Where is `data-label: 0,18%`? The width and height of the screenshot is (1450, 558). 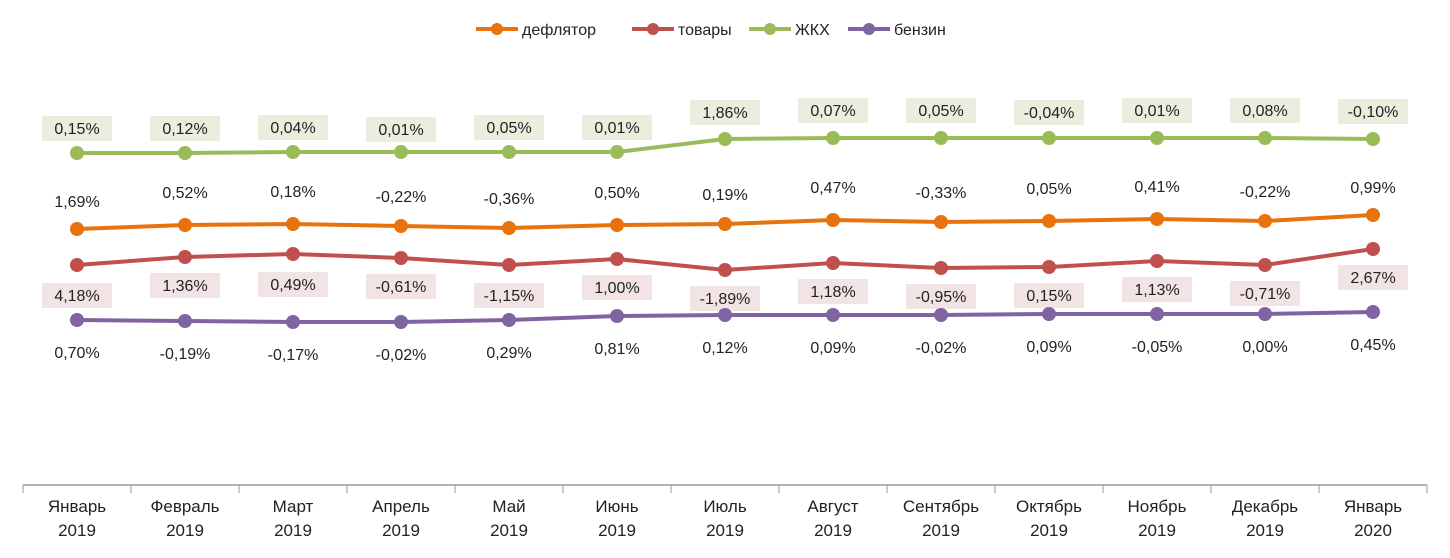
data-label: 0,18% is located at coordinates (292, 192).